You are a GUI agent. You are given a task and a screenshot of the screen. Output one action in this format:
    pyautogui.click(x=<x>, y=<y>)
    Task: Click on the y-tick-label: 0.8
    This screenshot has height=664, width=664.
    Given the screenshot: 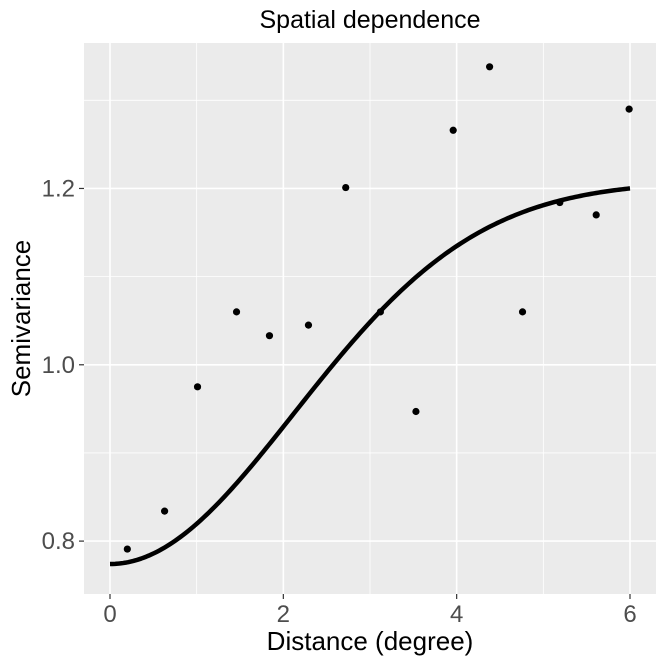 What is the action you would take?
    pyautogui.click(x=58, y=541)
    